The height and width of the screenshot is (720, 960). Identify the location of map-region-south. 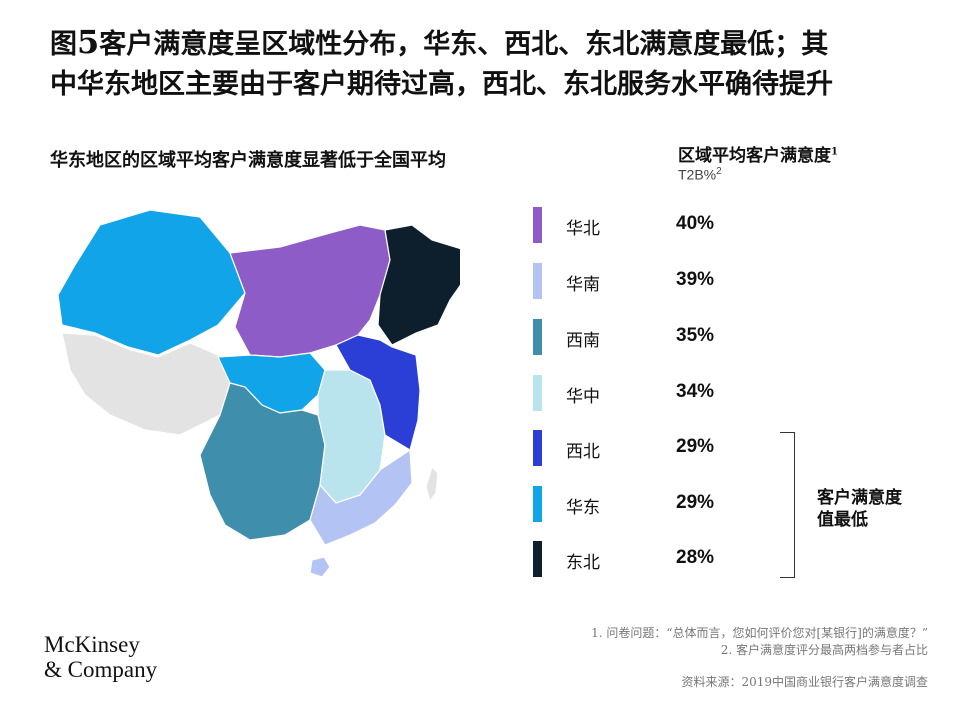
(361, 497).